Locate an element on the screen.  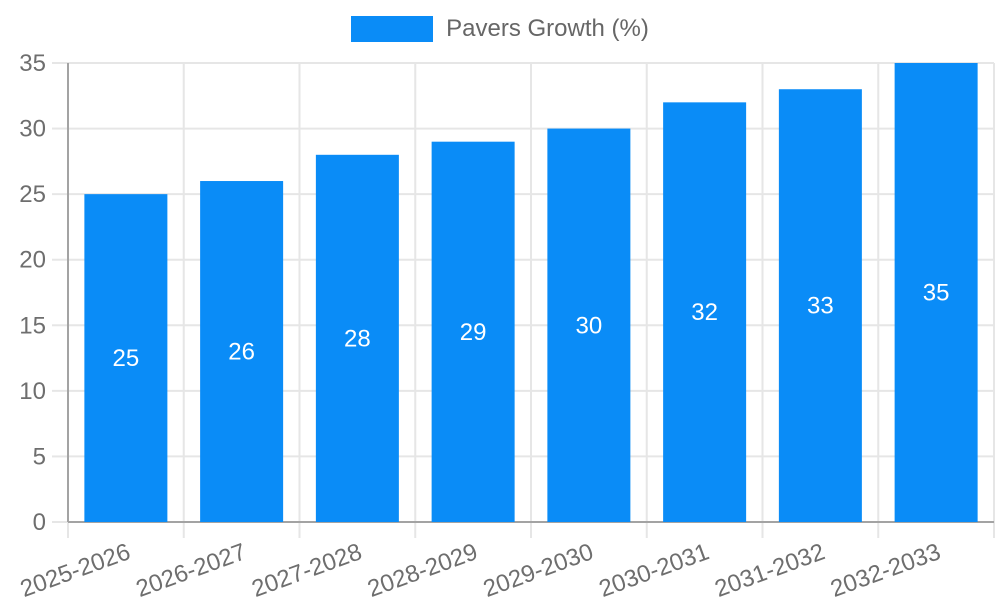
legend-label: Pavers Growth (%) is located at coordinates (547, 28).